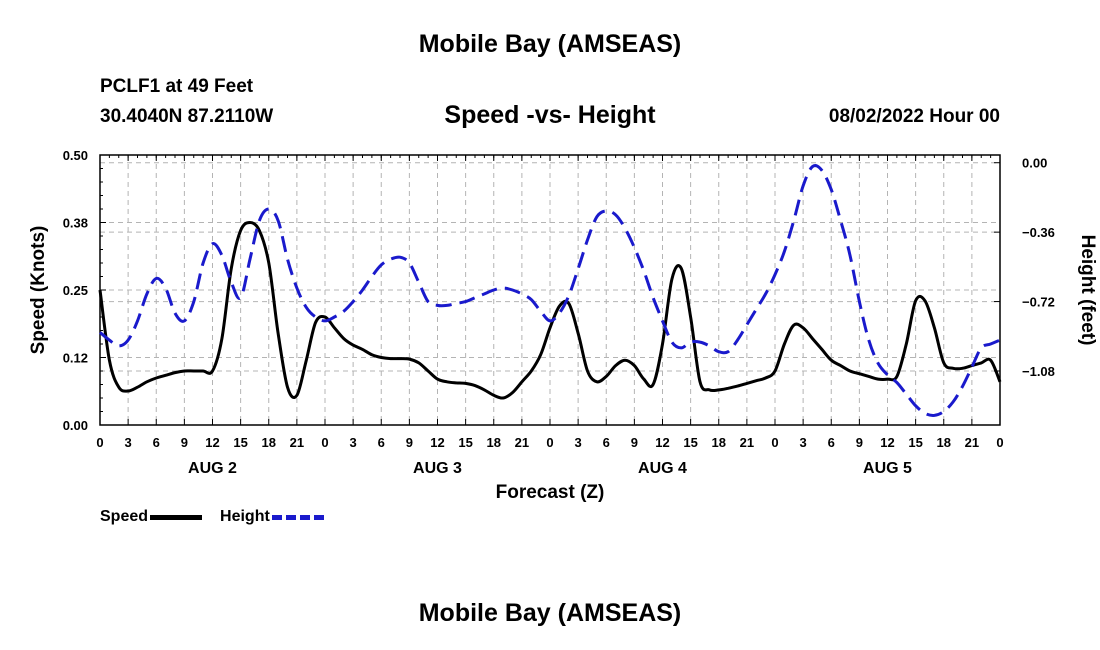 This screenshot has height=650, width=1100. What do you see at coordinates (887, 468) in the screenshot?
I see `day-label: AUG 5` at bounding box center [887, 468].